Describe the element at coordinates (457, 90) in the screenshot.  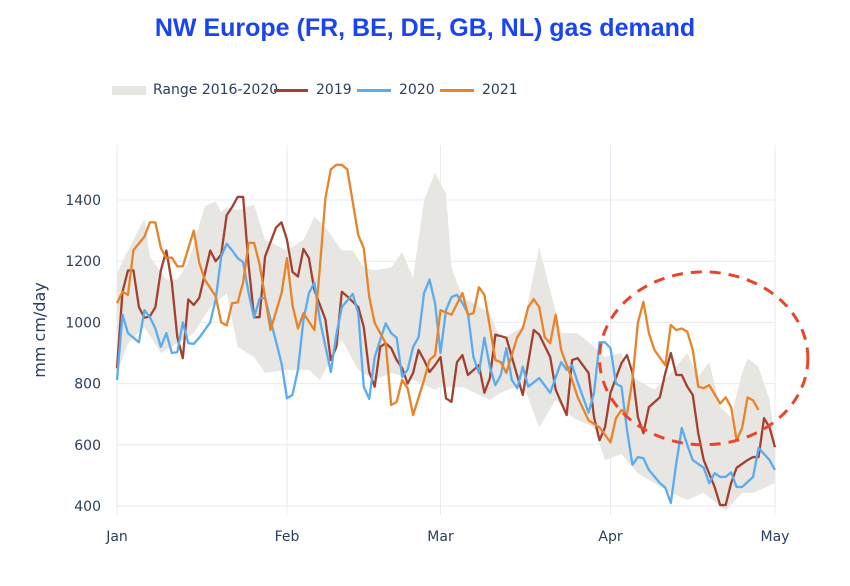
I see `legend-swatch-2021` at that location.